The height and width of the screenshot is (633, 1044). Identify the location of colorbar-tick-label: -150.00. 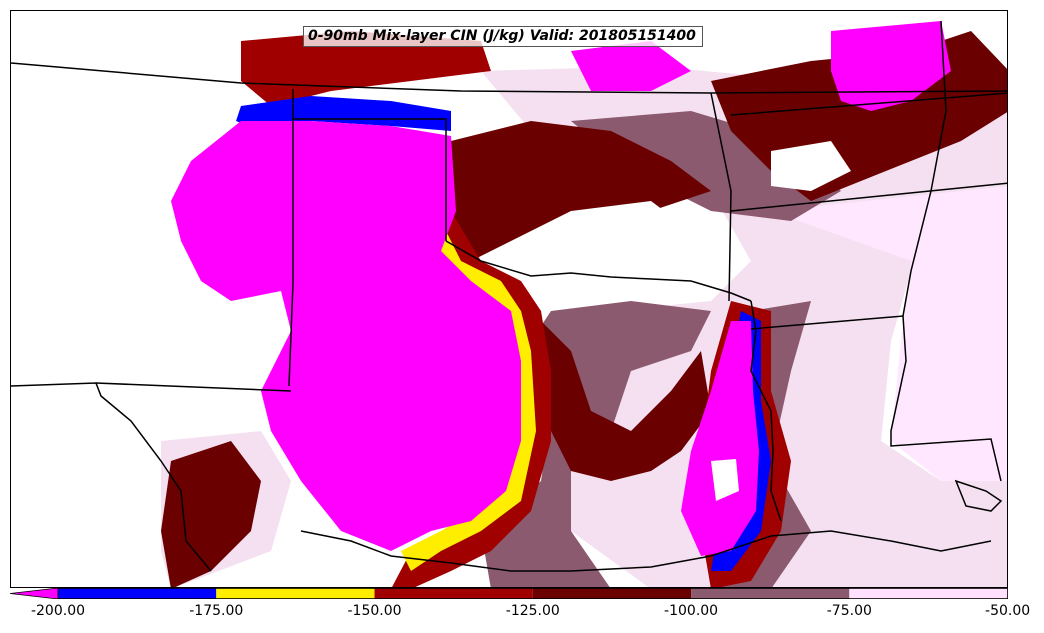
(374, 611).